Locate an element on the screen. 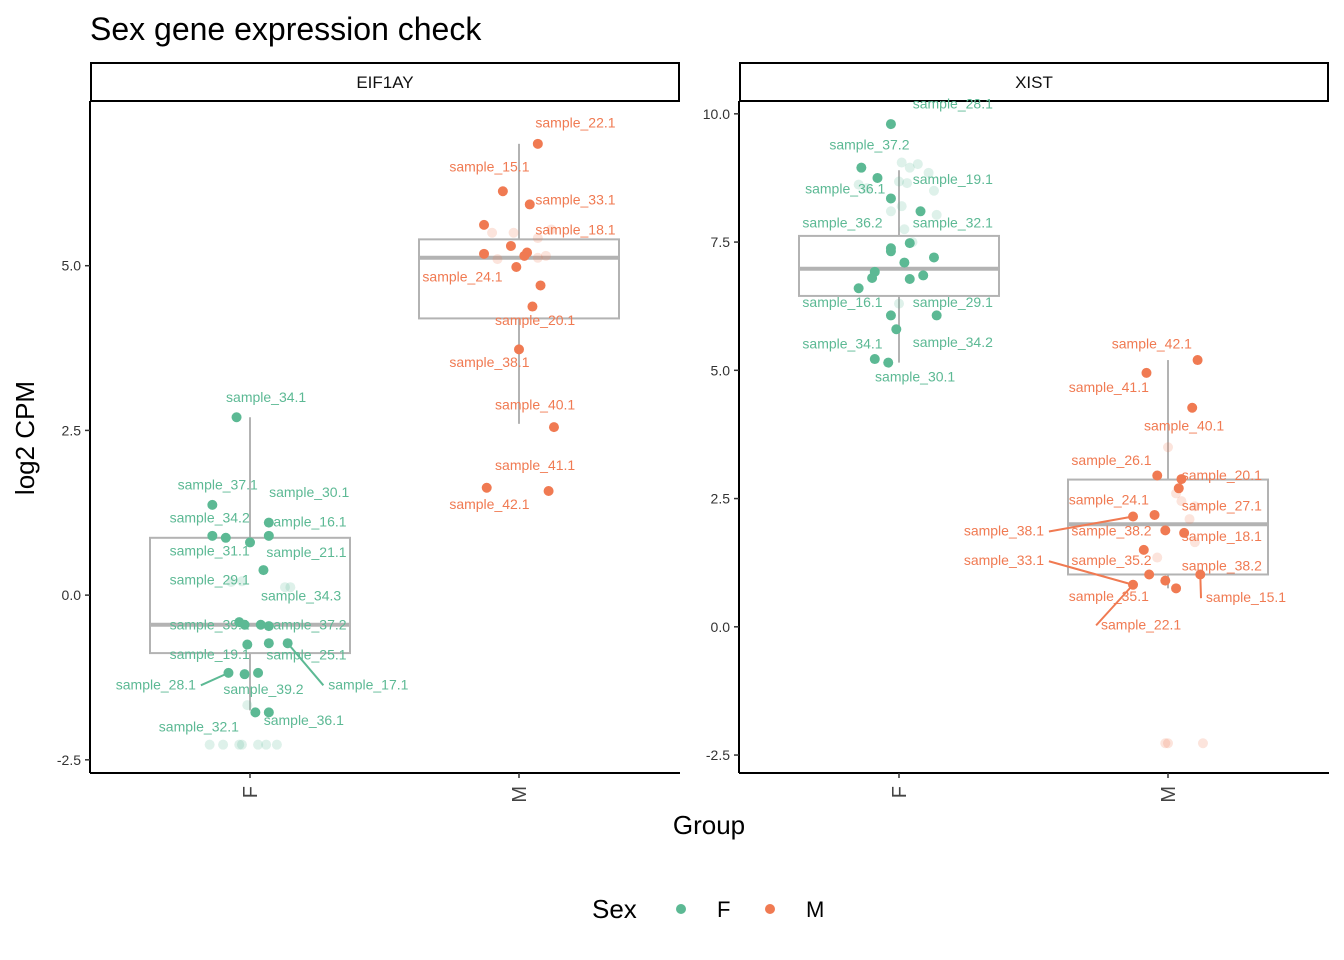  x-tick-label: F is located at coordinates (900, 792).